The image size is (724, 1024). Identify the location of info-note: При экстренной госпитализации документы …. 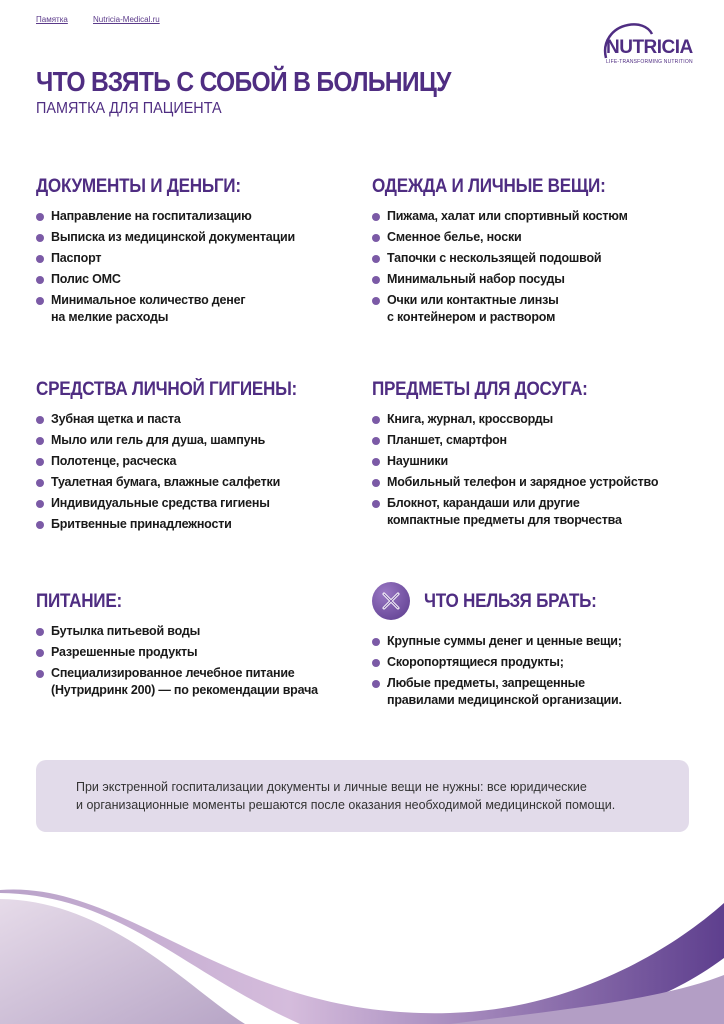
(362, 796).